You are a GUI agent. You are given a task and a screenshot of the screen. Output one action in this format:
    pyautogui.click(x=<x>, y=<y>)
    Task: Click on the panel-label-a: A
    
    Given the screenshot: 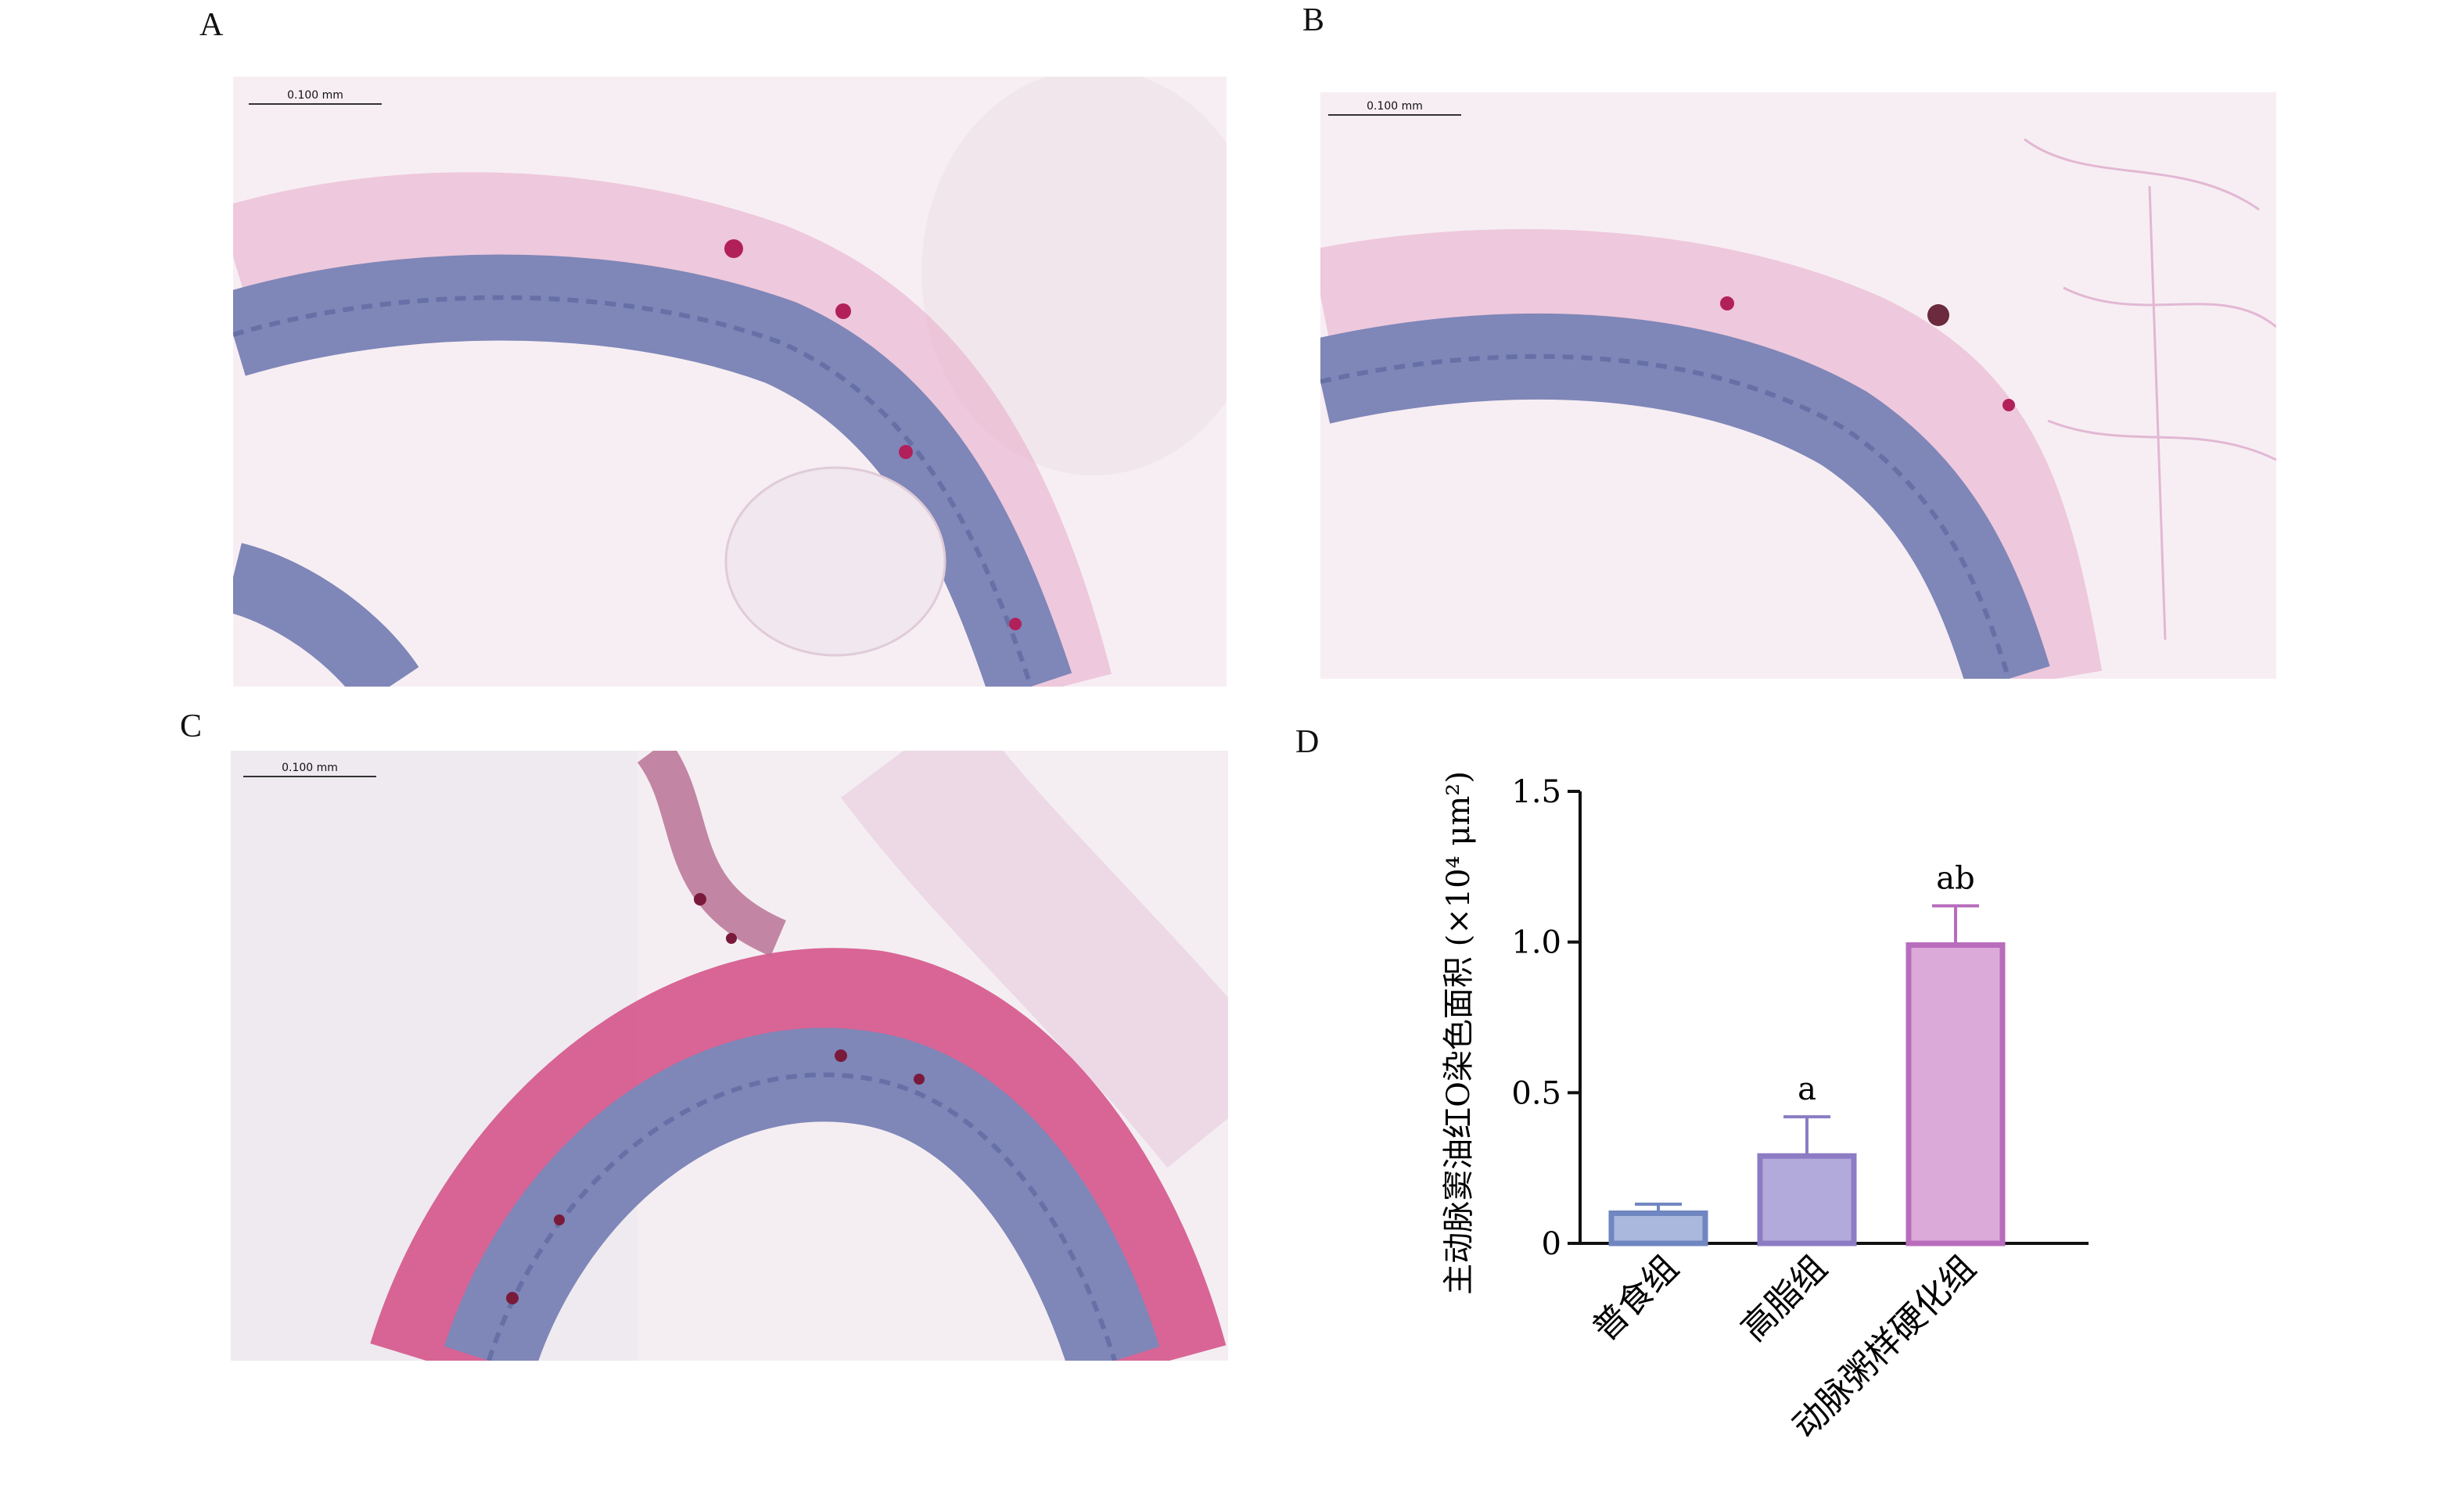 What is the action you would take?
    pyautogui.click(x=211, y=25)
    